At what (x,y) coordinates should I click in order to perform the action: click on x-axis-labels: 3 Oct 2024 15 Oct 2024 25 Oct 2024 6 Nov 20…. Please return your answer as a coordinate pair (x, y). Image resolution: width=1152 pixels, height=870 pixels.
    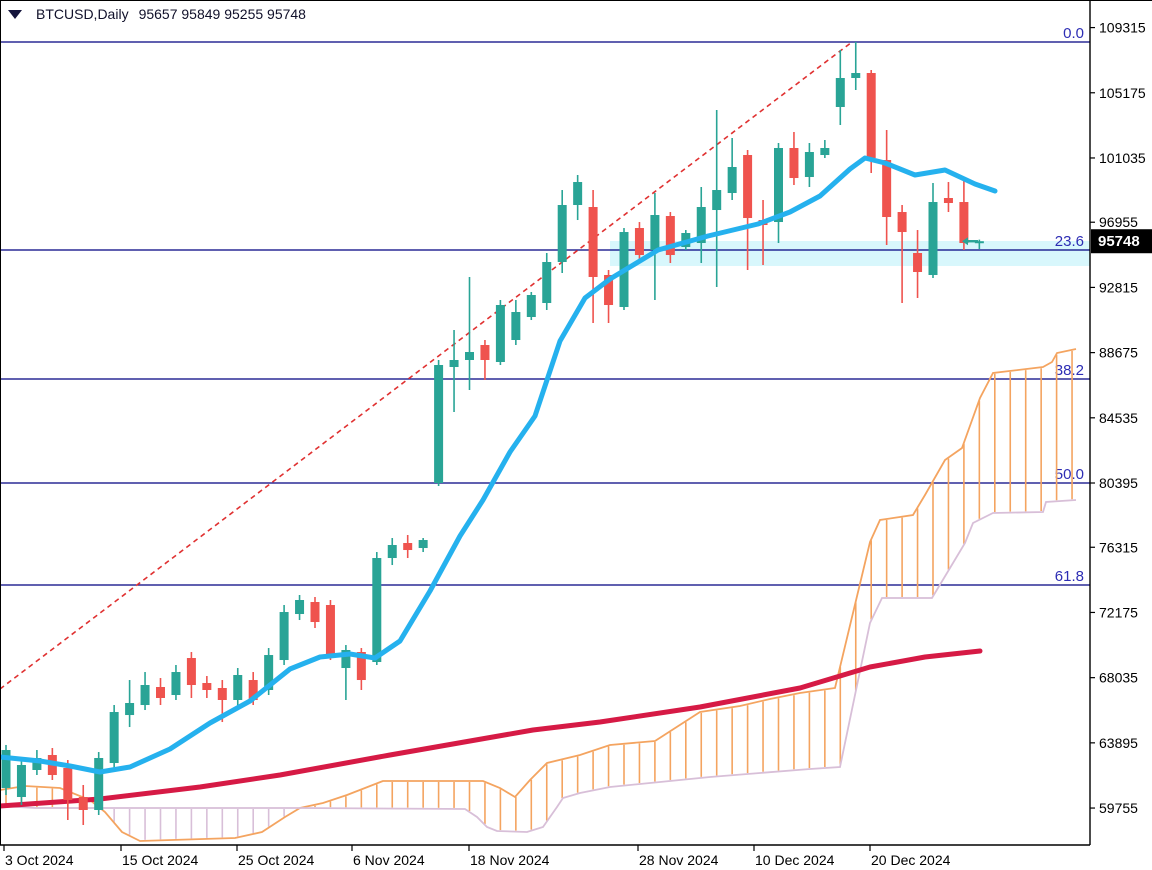
    Looking at the image, I should click on (477, 856).